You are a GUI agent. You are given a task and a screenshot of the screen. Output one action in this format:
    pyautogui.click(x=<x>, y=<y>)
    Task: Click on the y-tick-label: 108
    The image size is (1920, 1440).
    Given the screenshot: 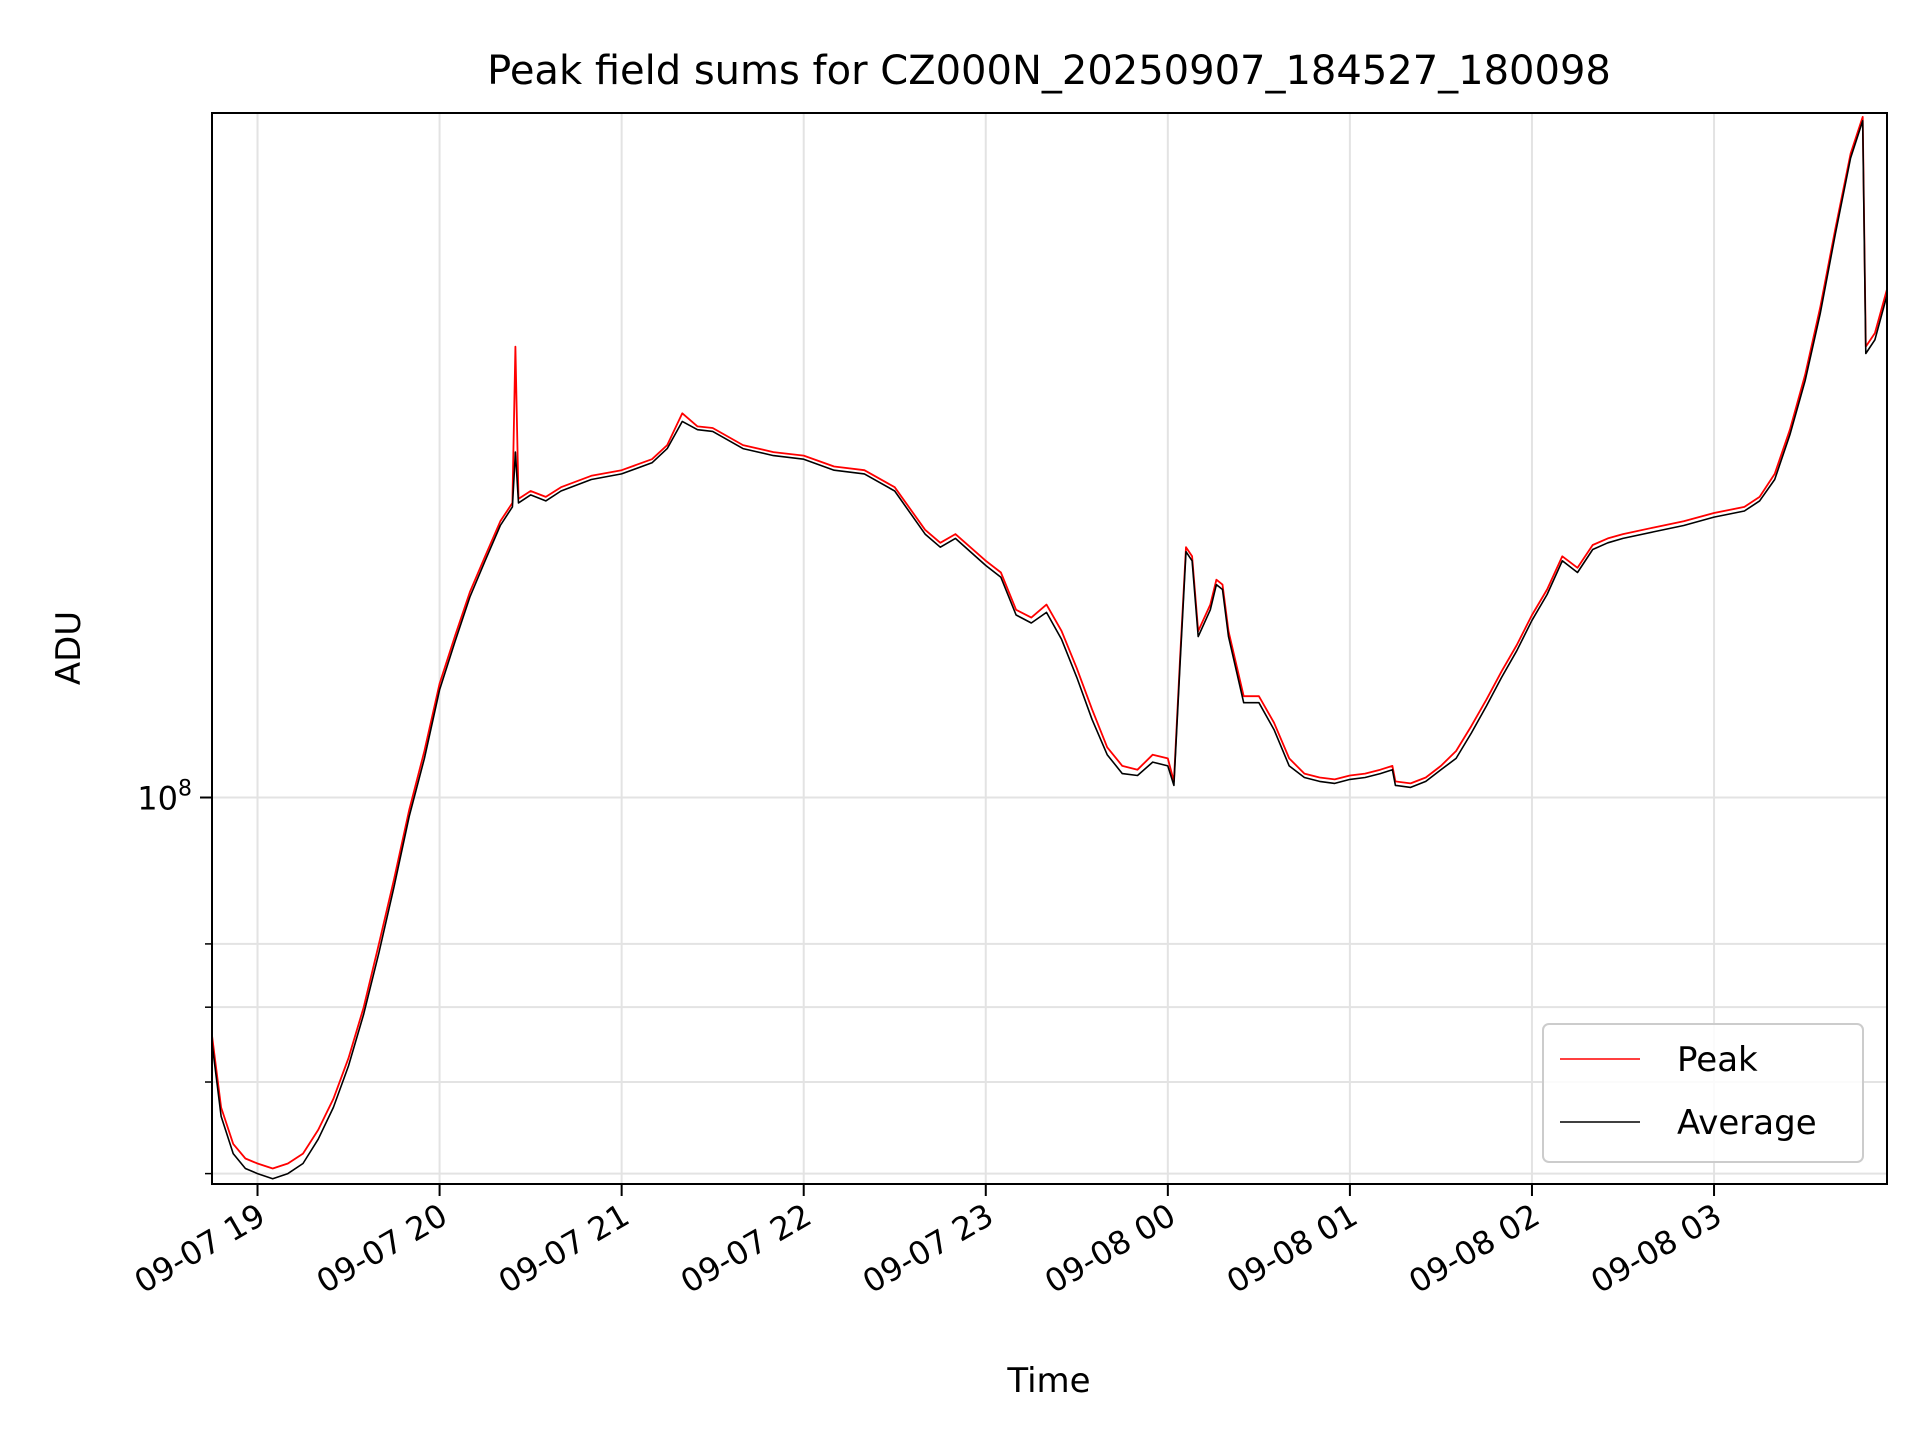 What is the action you would take?
    pyautogui.click(x=164, y=797)
    